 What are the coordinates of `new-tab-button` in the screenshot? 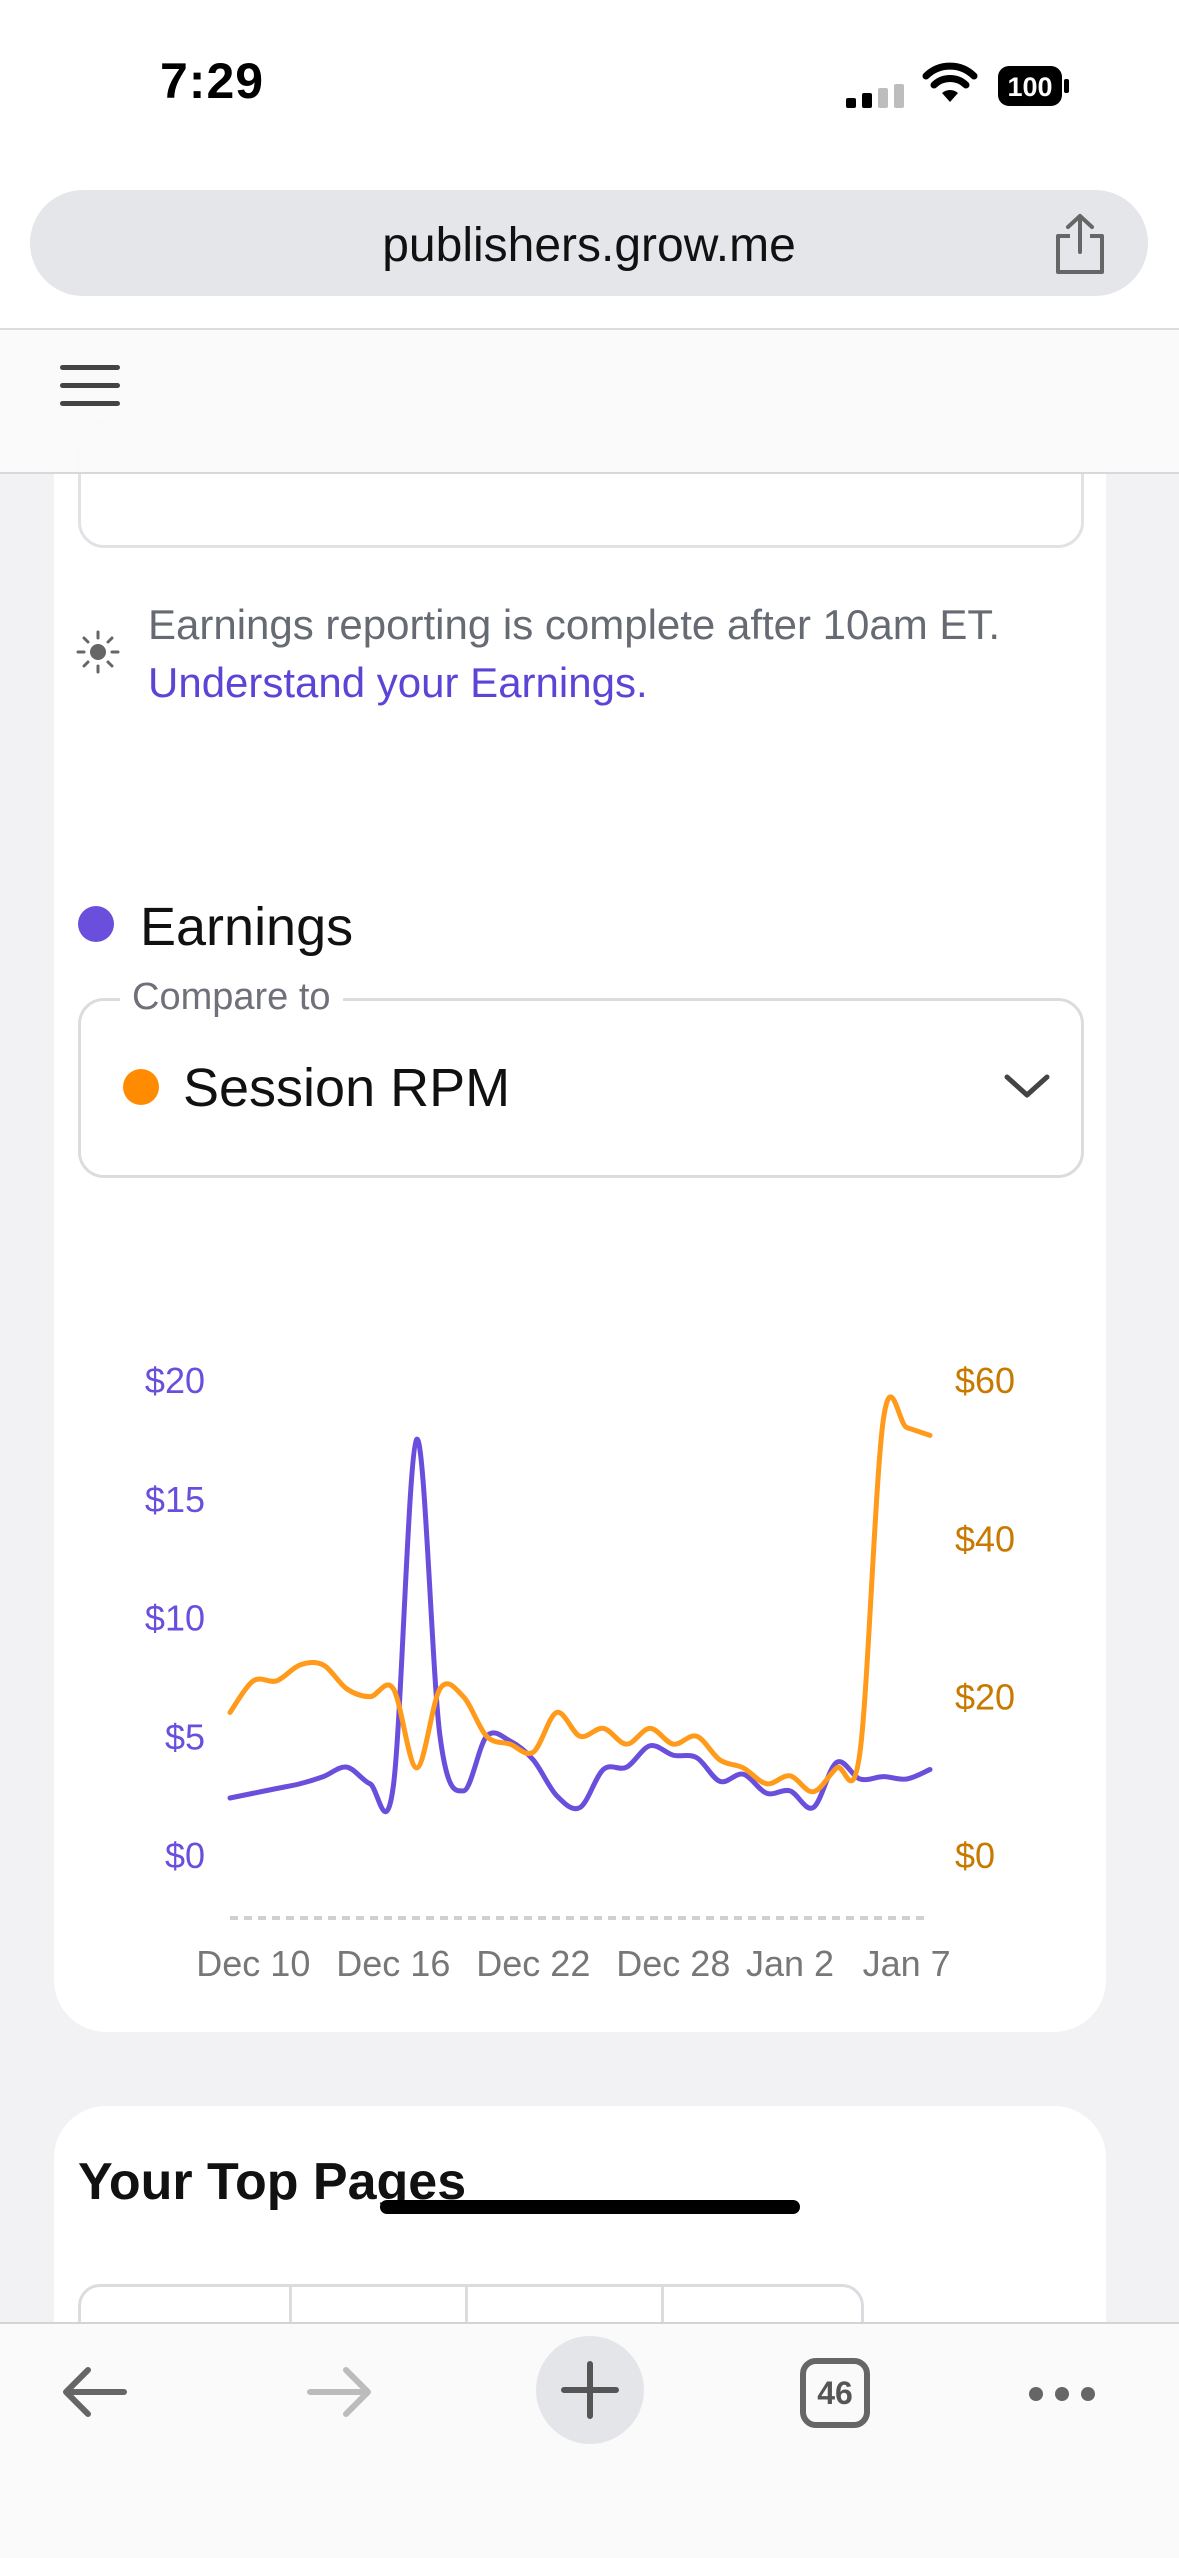 It's located at (590, 2390).